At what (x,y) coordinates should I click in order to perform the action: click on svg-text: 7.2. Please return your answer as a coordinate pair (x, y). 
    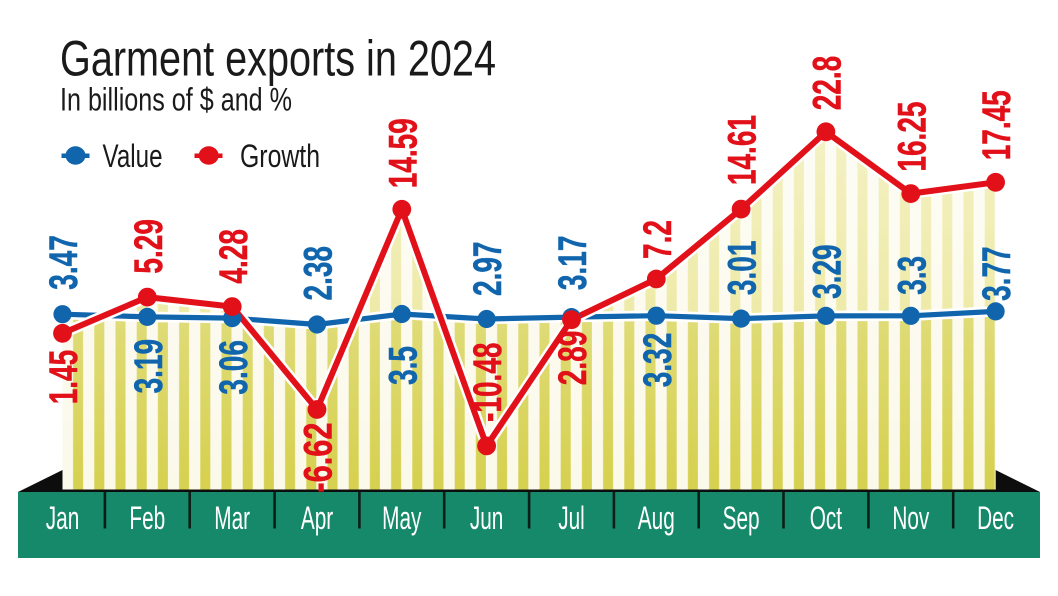
    Looking at the image, I should click on (658, 239).